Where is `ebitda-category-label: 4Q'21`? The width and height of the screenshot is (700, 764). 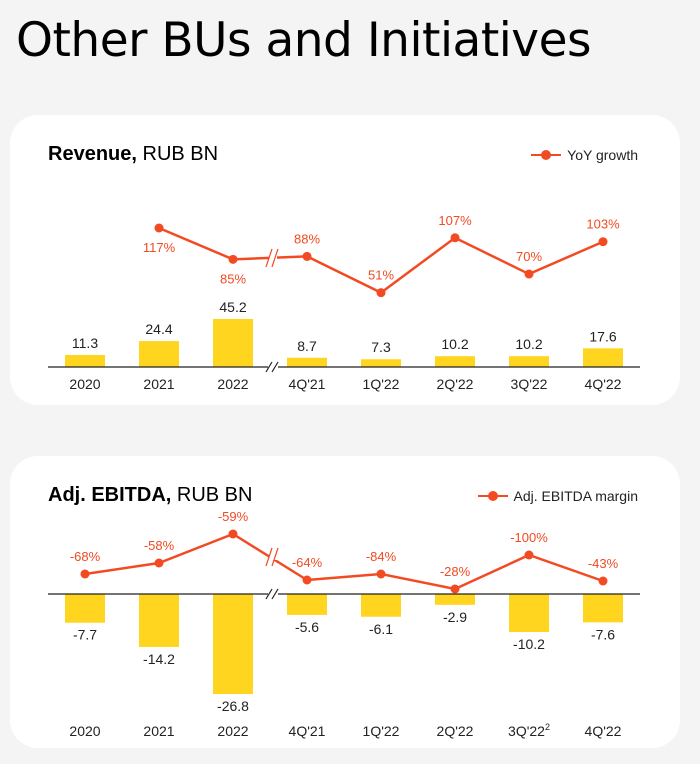
ebitda-category-label: 4Q'21 is located at coordinates (307, 731).